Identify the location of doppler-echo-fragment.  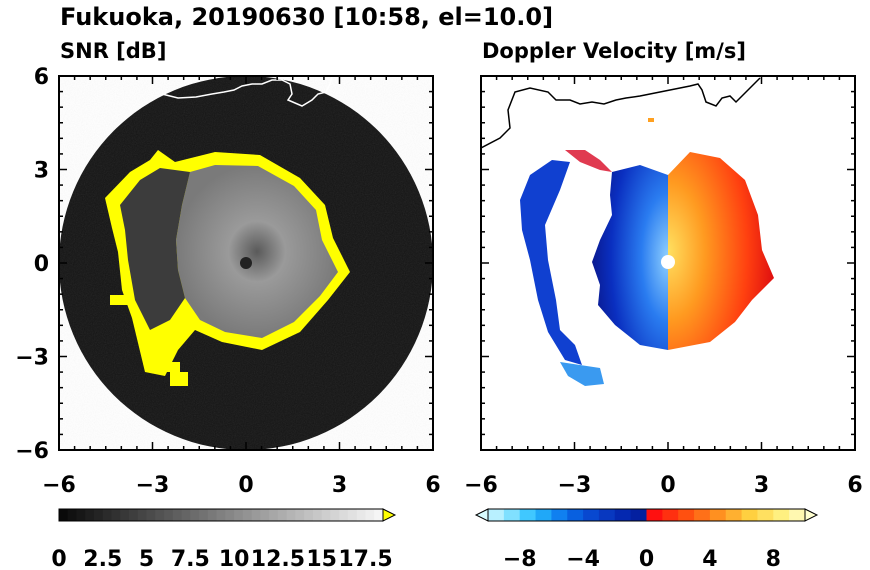
(651, 120).